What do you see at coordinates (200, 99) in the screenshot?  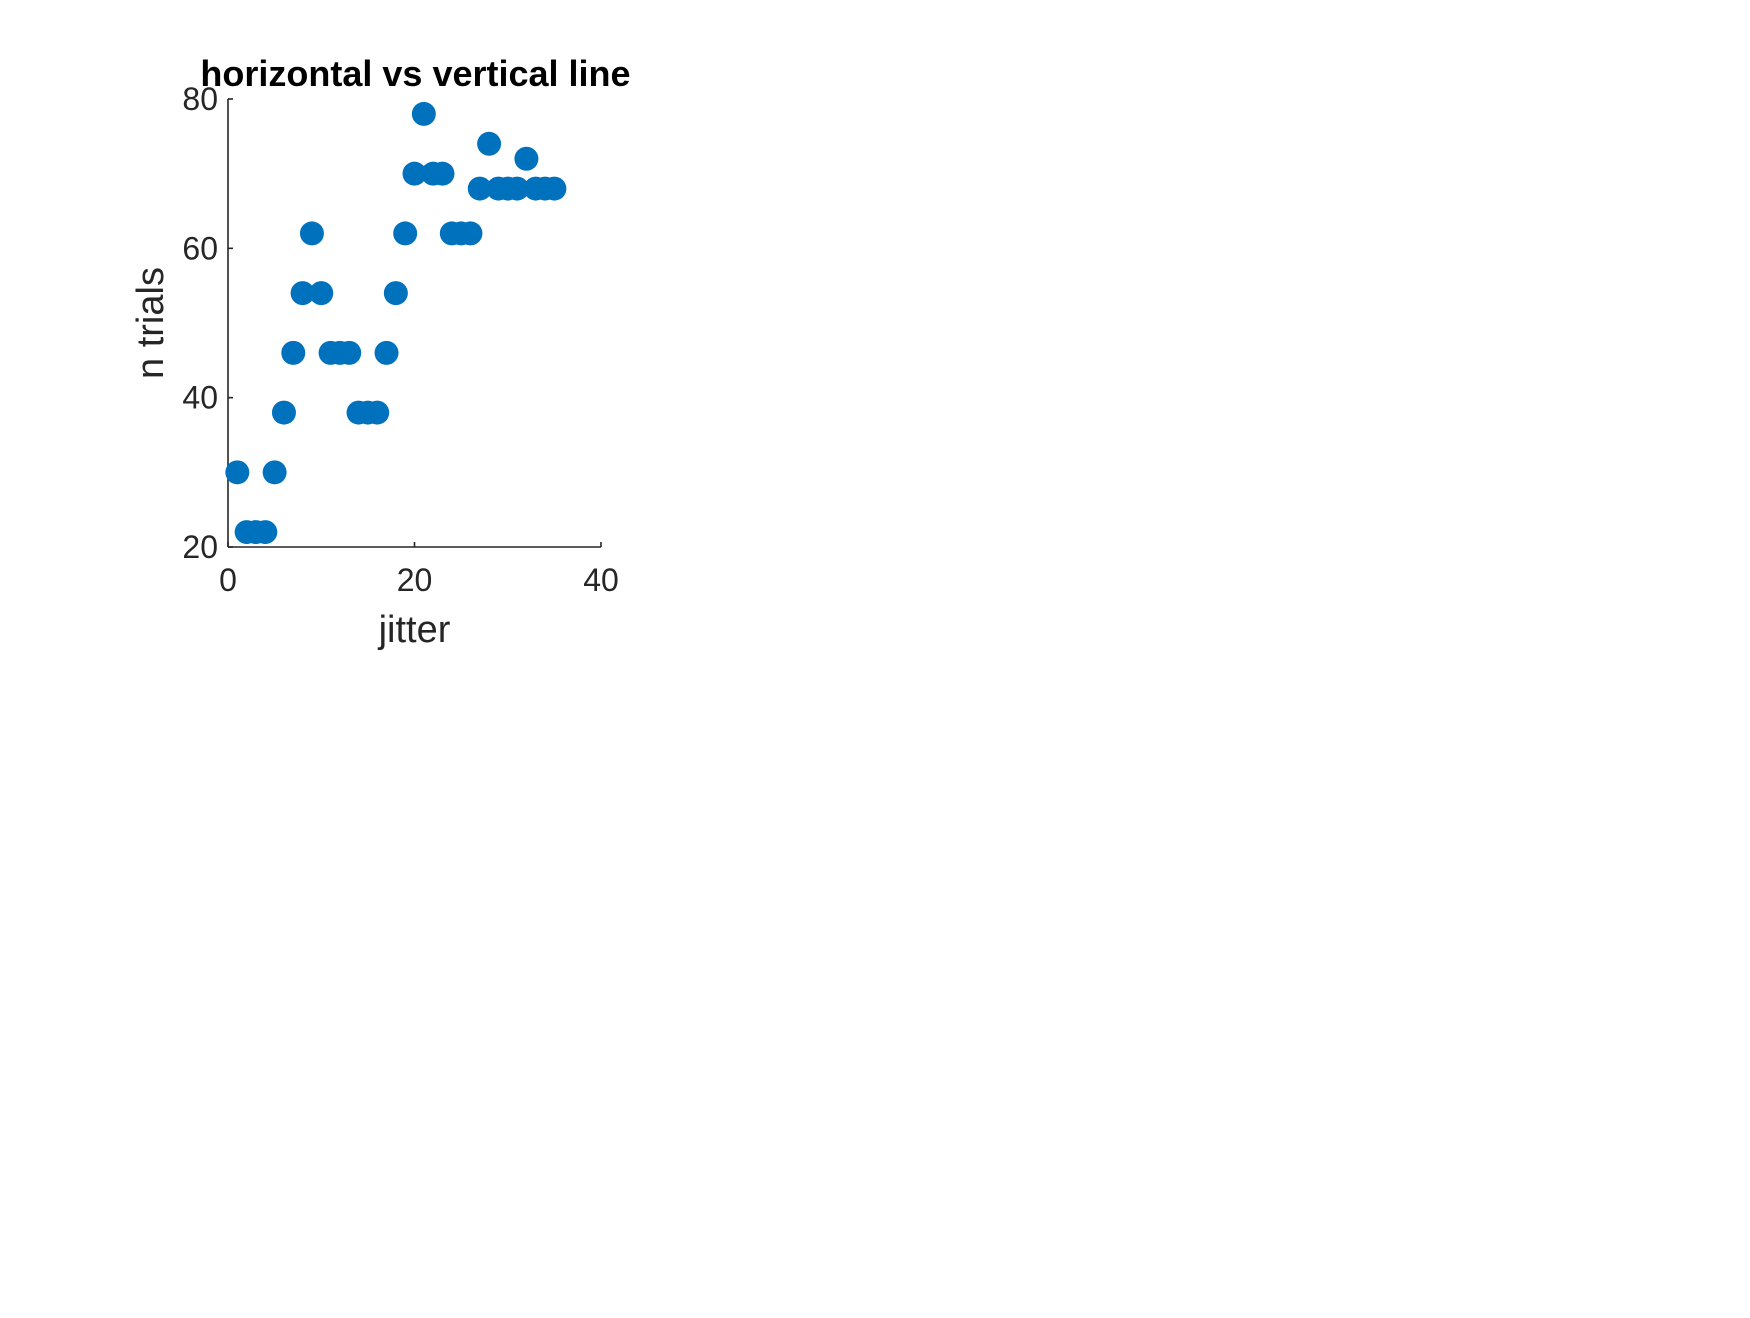 I see `y-tick-label: 80` at bounding box center [200, 99].